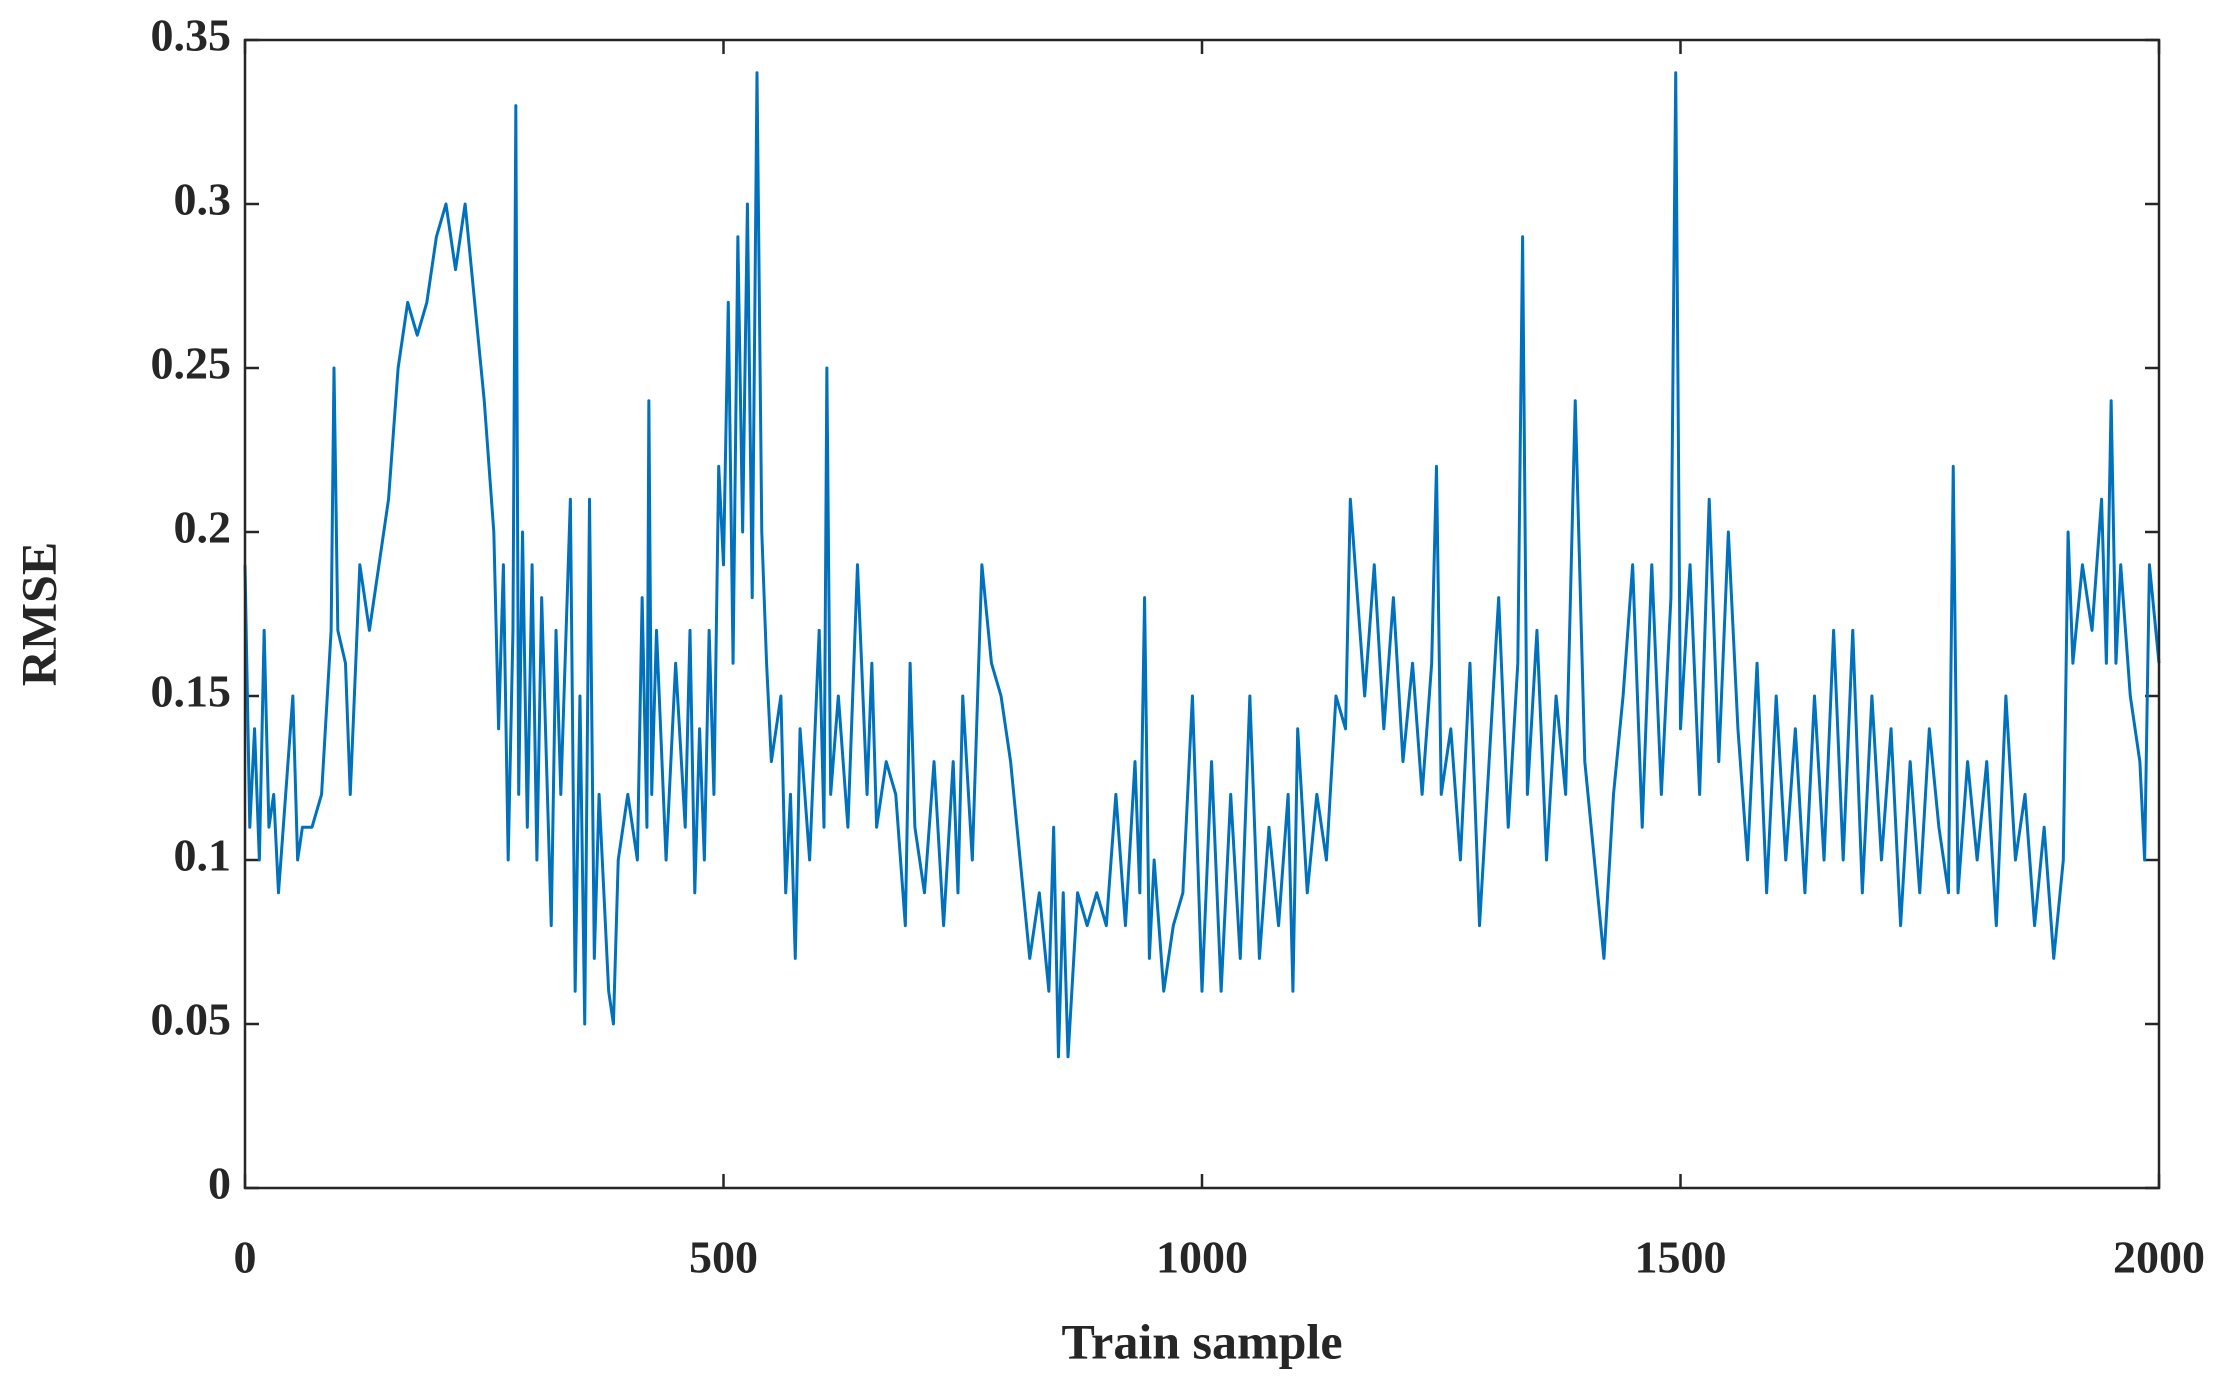 This screenshot has width=2230, height=1390. Describe the element at coordinates (245, 1257) in the screenshot. I see `x-tick-label: 0` at that location.